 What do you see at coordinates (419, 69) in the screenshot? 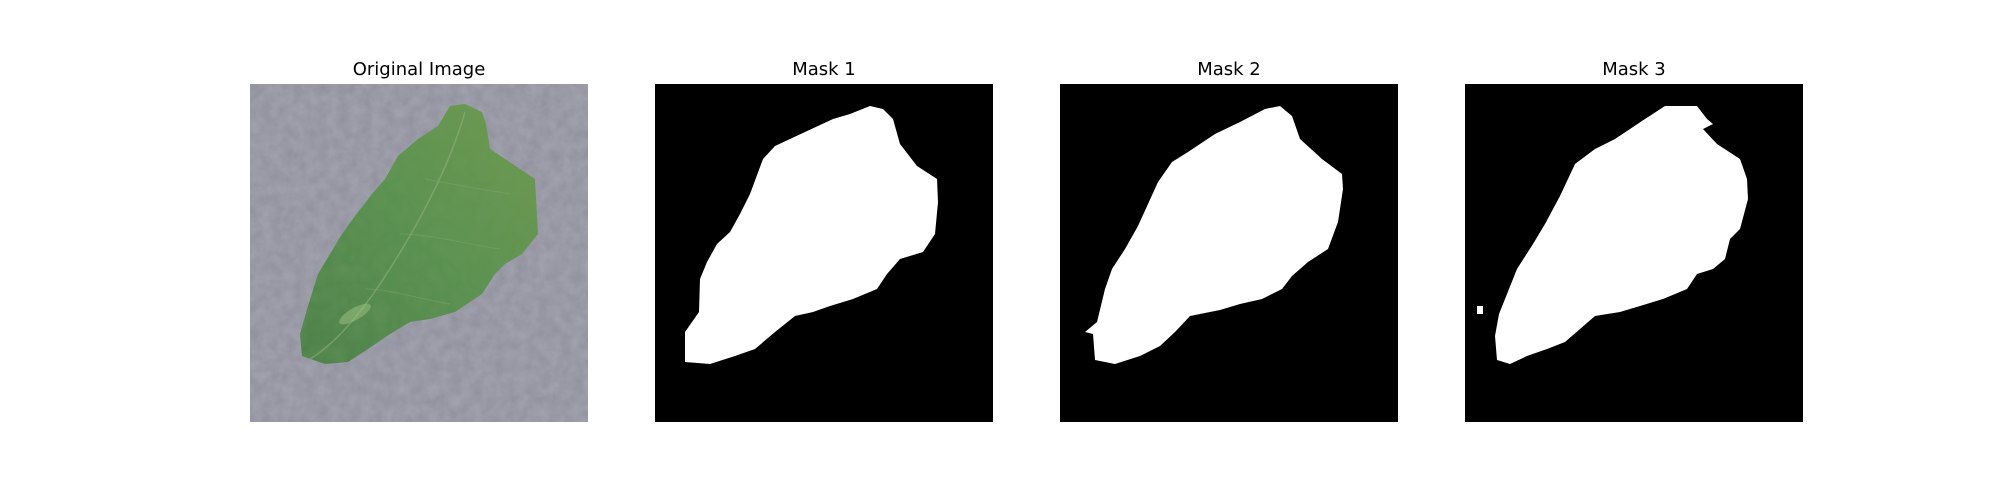
I see `panel-title-original-image: Original Image` at bounding box center [419, 69].